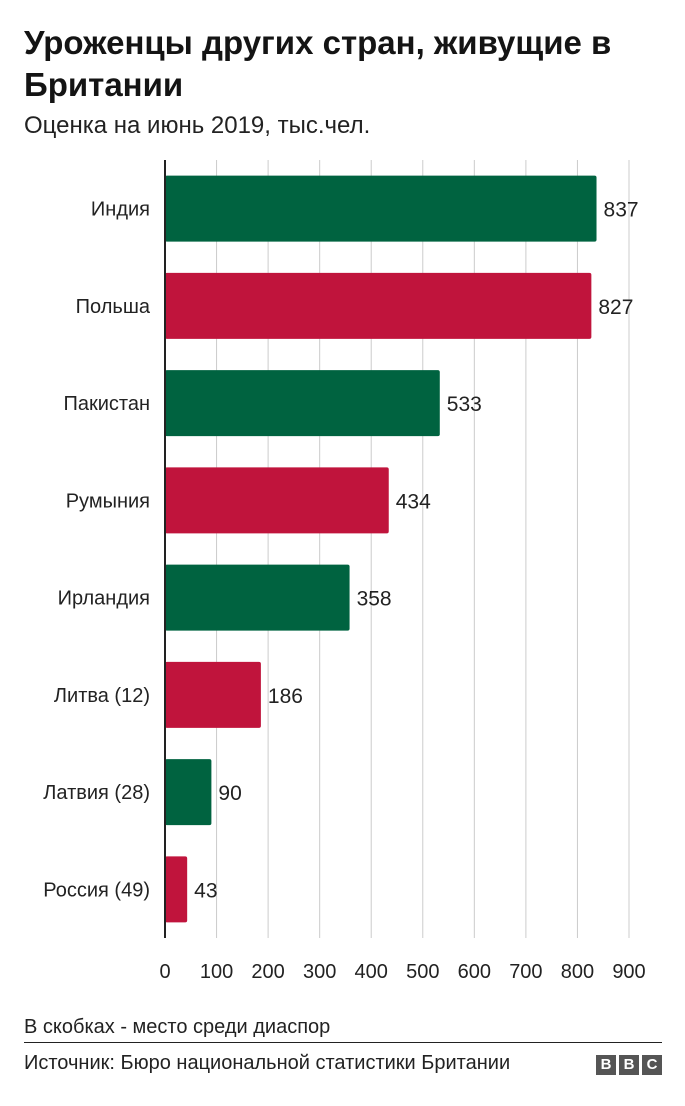 Image resolution: width=685 pixels, height=1106 pixels. I want to click on category-label: Россия (49), so click(96, 890).